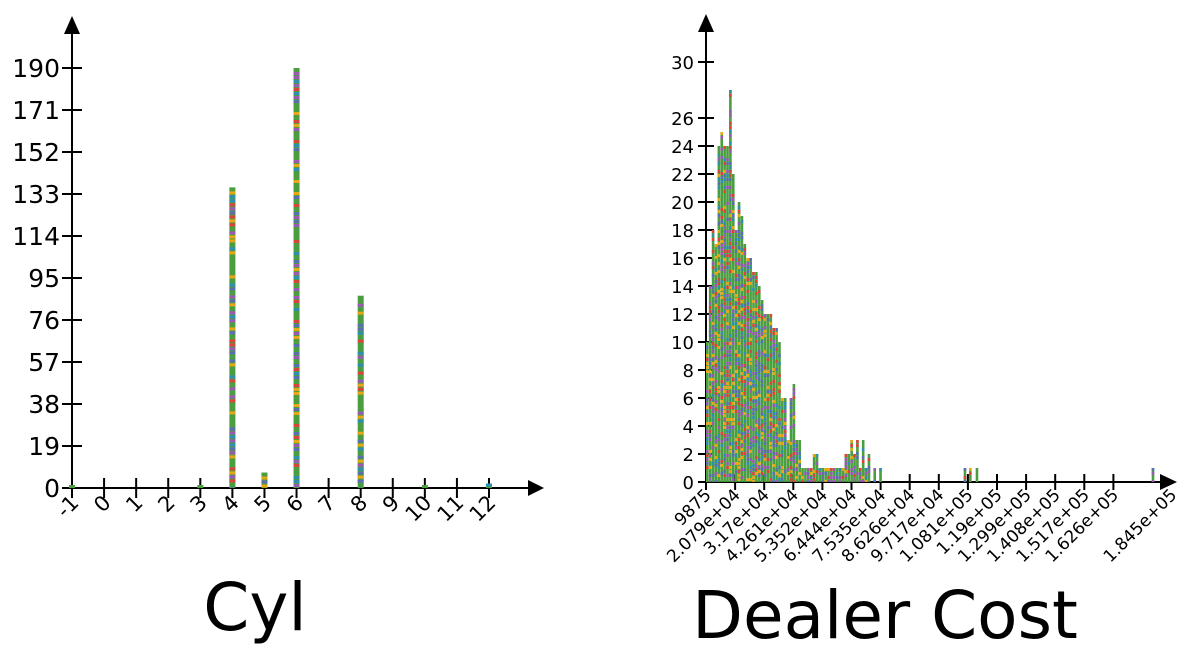 The width and height of the screenshot is (1192, 664). I want to click on dealer-cost-y-tick-label: 6, so click(688, 399).